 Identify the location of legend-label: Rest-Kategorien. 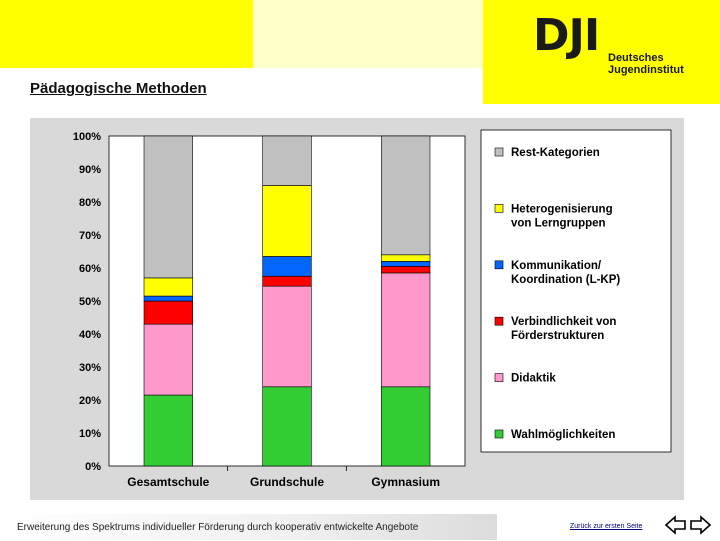
(555, 153).